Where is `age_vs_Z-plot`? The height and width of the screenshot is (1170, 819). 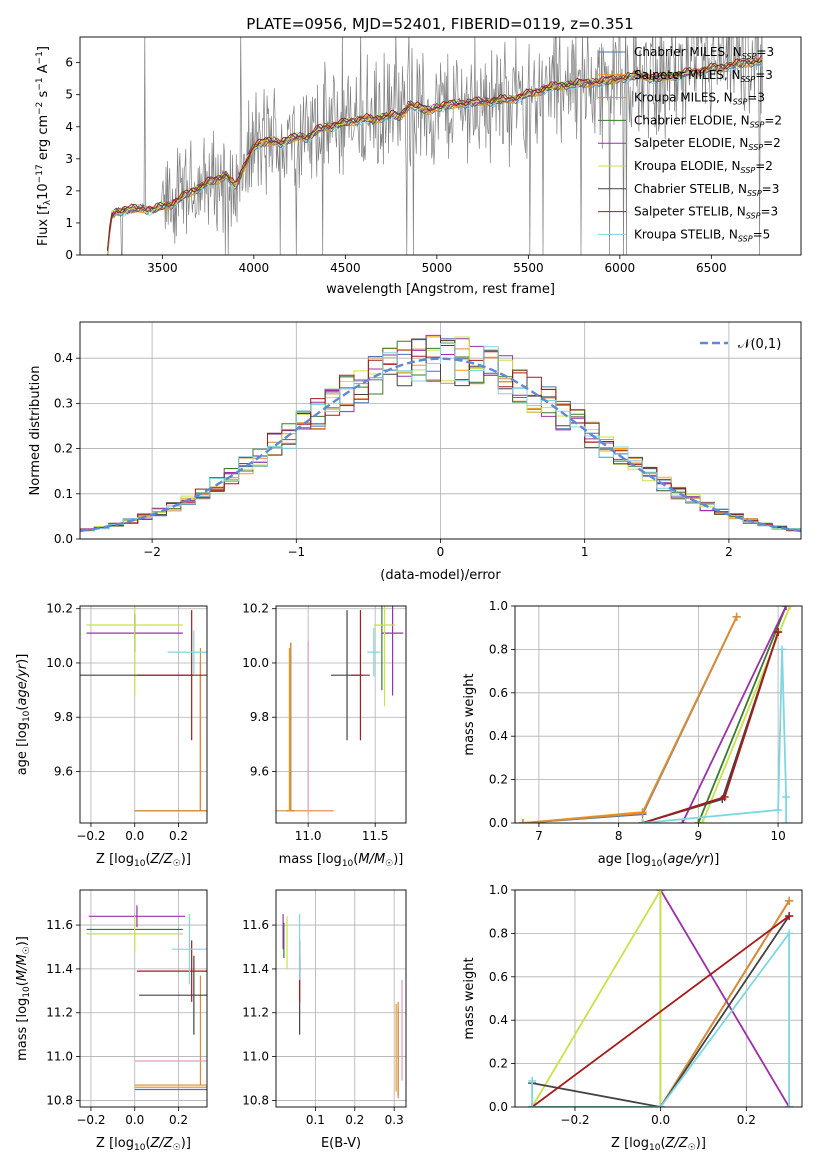 age_vs_Z-plot is located at coordinates (143, 709).